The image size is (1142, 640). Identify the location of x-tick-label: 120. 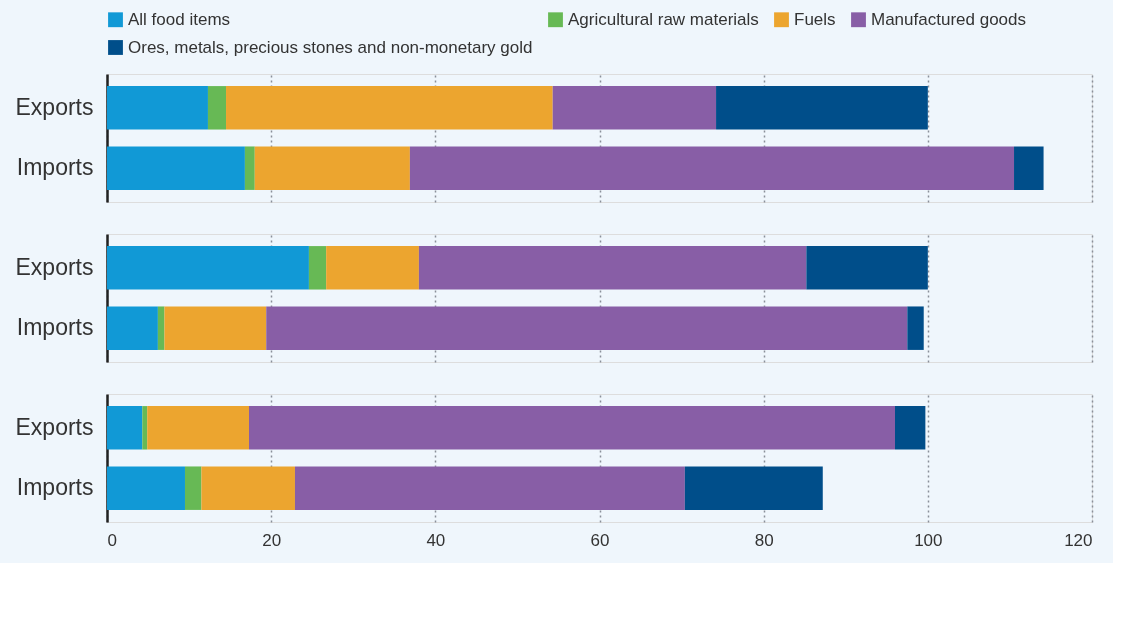
(1078, 540).